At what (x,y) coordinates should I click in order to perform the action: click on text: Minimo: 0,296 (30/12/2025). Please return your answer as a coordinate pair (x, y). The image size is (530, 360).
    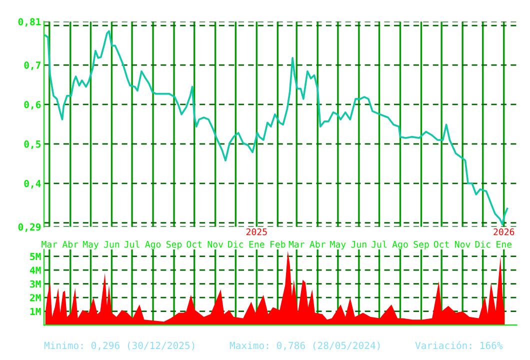
    Looking at the image, I should click on (119, 346).